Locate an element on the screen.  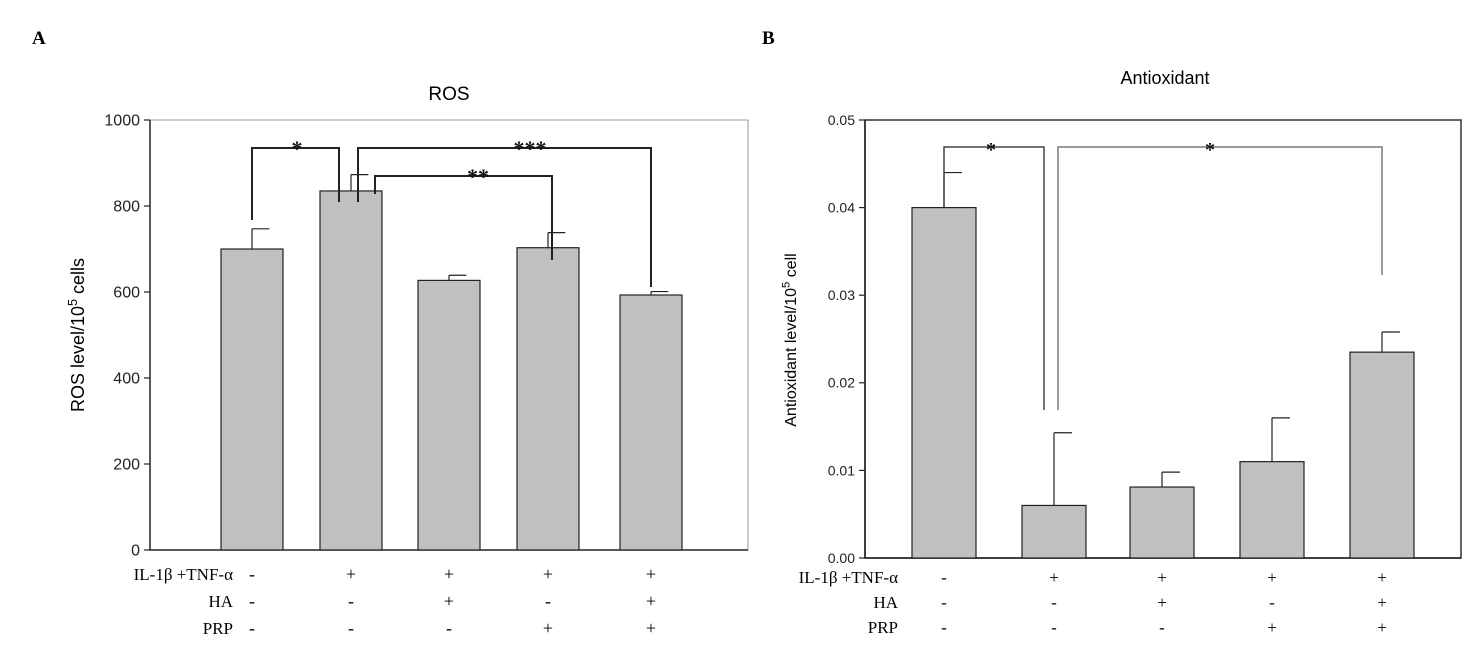
y-axis-label-unit: cell is located at coordinates (791, 267).